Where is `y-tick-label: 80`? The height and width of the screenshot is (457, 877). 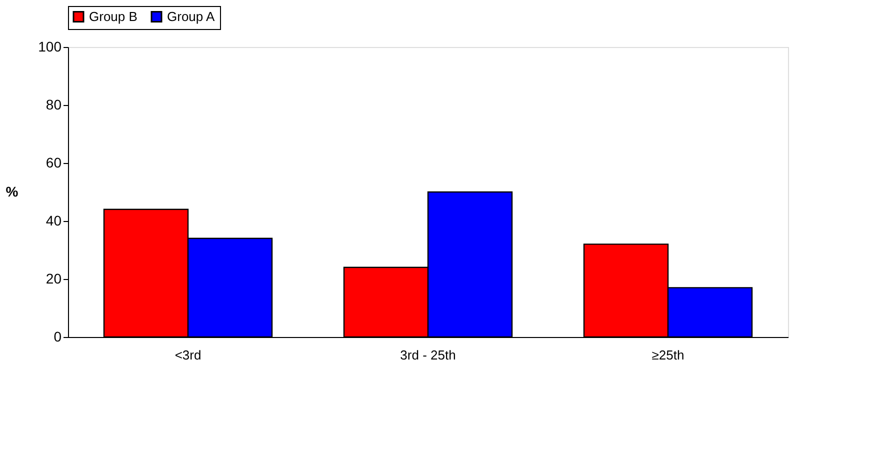 y-tick-label: 80 is located at coordinates (54, 104).